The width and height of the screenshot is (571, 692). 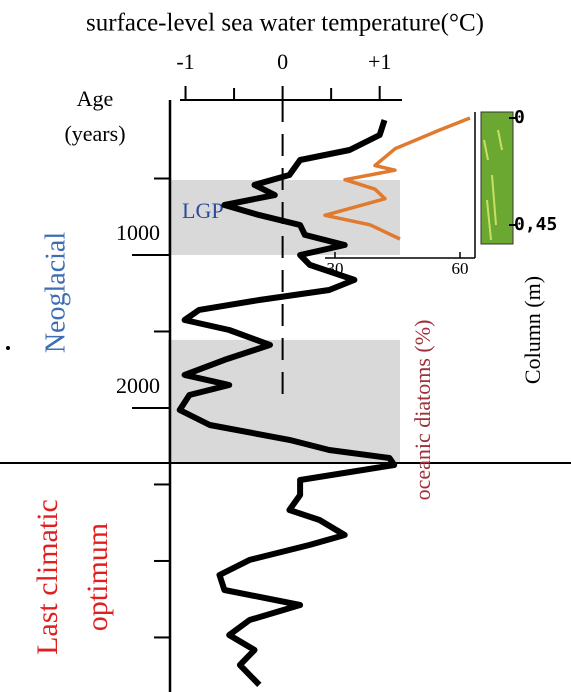 I want to click on inset-x-tick-label: 30, so click(x=335, y=268).